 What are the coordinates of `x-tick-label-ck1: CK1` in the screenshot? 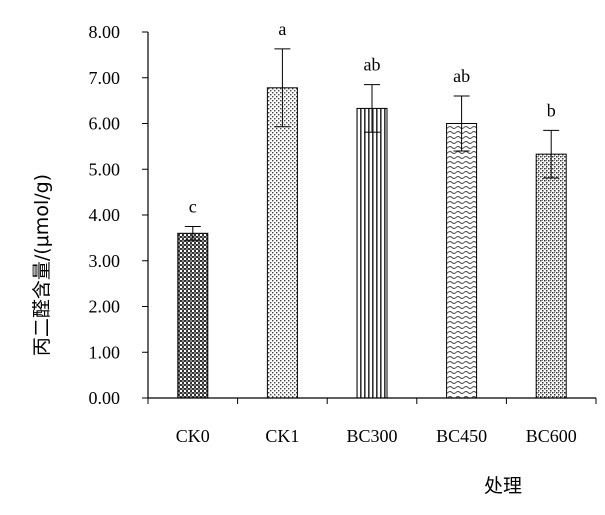 It's located at (282, 436).